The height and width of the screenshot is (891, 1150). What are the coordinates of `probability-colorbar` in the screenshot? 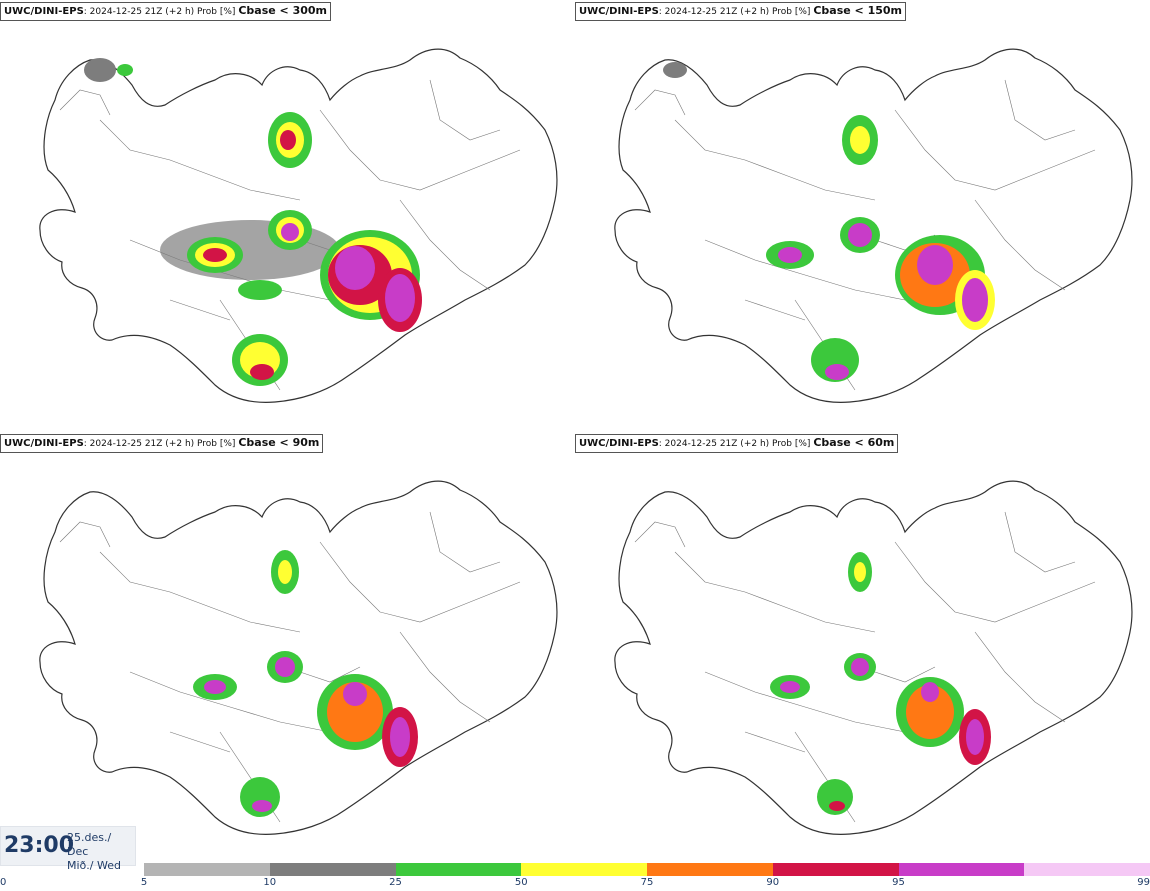 It's located at (647, 869).